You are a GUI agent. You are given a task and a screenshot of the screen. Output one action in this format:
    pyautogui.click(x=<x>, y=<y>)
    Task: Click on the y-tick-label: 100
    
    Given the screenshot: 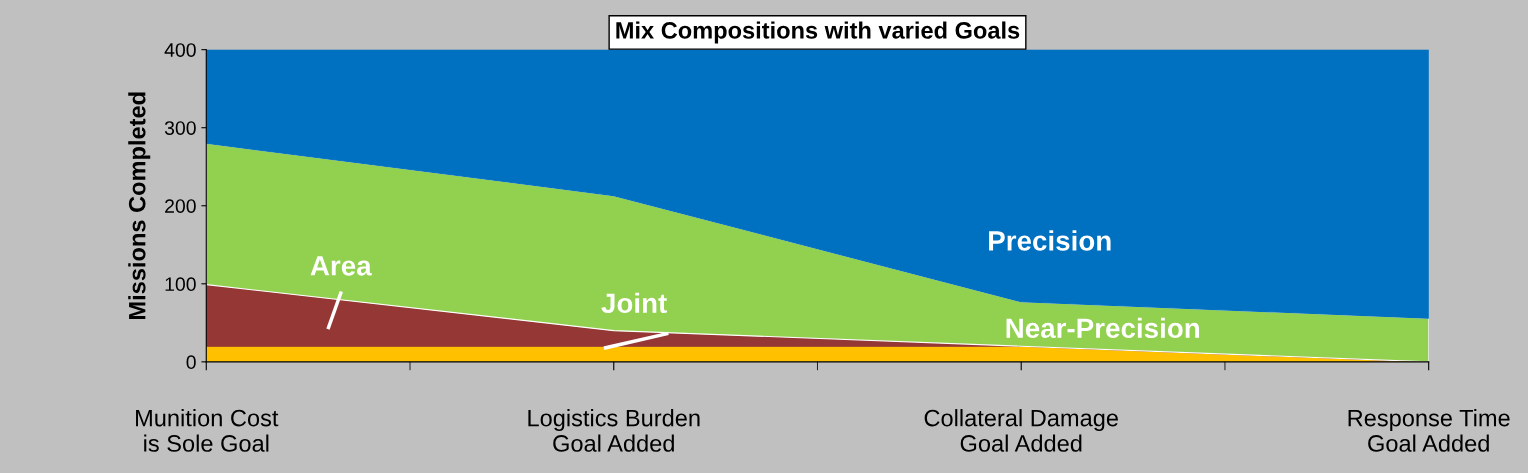 What is the action you would take?
    pyautogui.click(x=180, y=284)
    